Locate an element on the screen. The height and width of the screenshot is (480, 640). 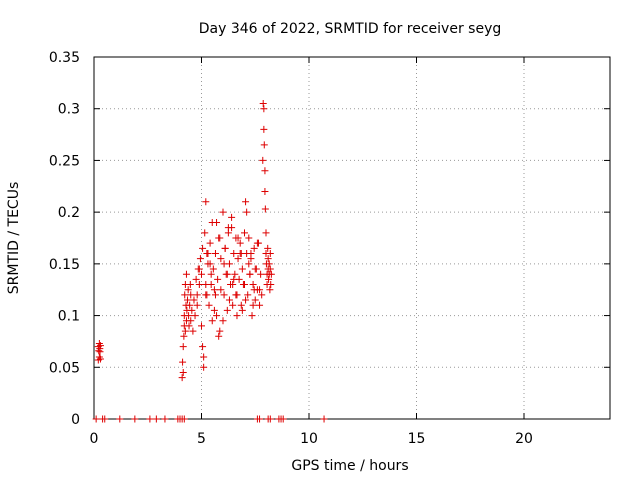
y-tick-label: 0 is located at coordinates (75, 420).